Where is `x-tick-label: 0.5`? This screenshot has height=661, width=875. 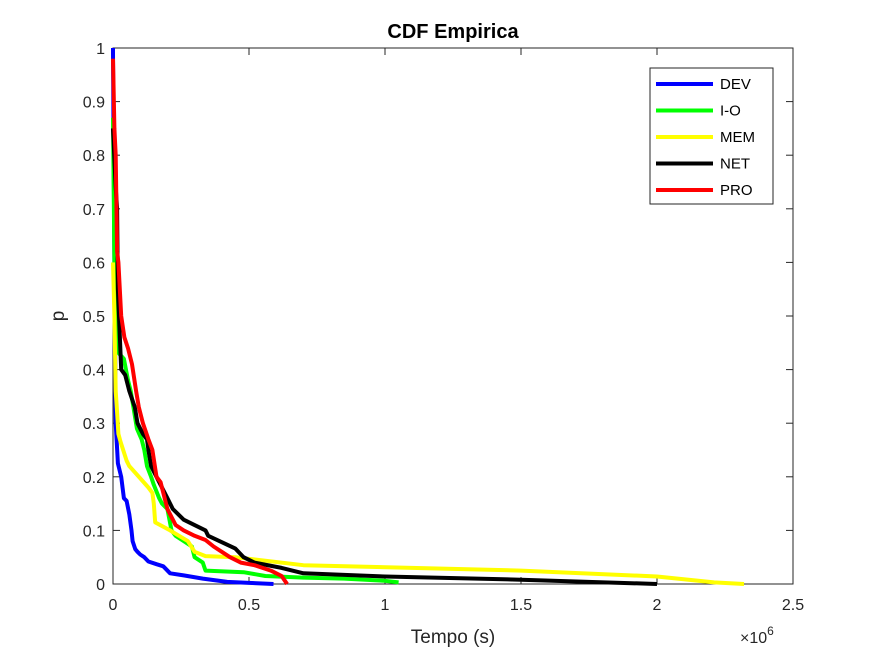
x-tick-label: 0.5 is located at coordinates (249, 605).